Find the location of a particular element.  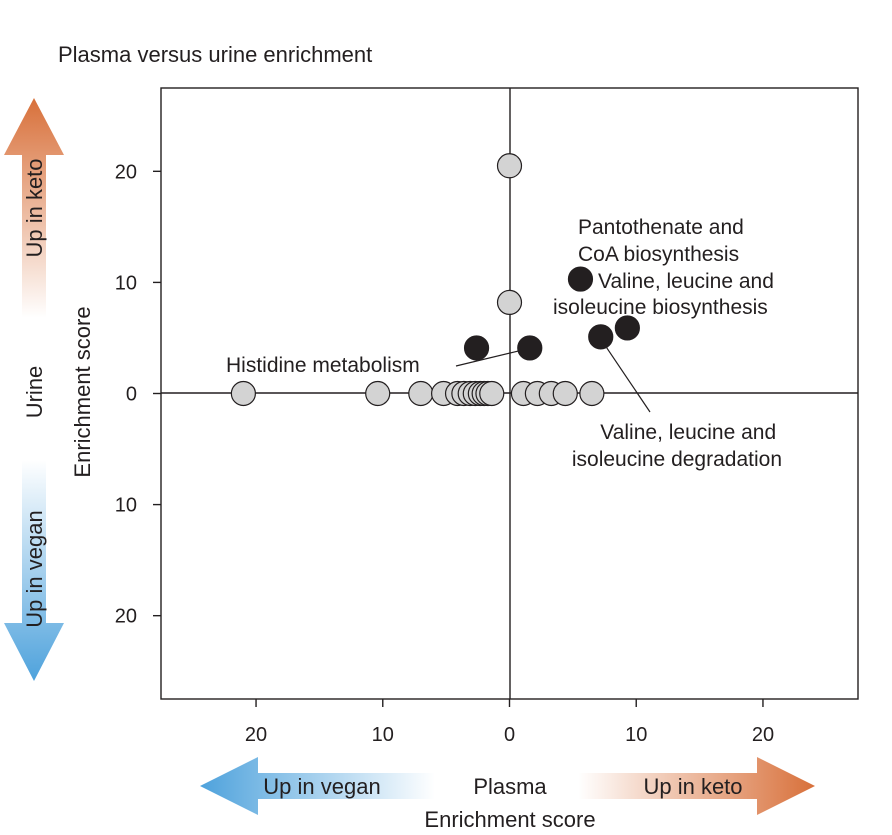

y-up-keto-arrow is located at coordinates (34, 208).